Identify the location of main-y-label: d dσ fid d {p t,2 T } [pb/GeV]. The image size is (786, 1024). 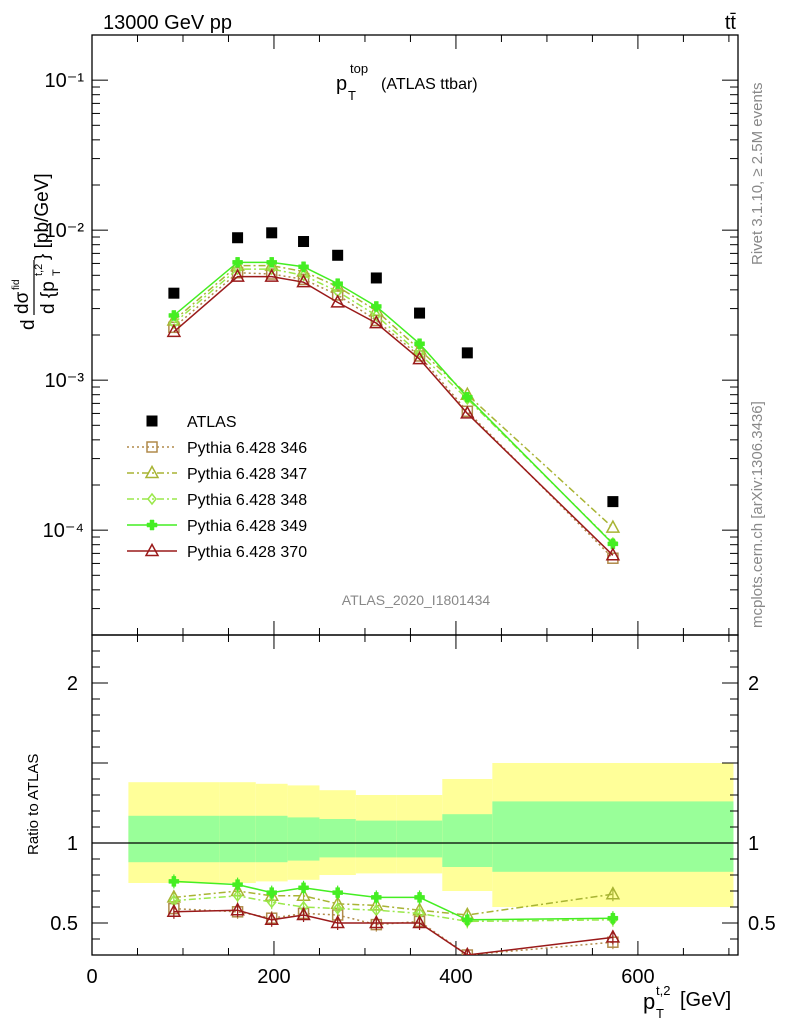
(37, 251).